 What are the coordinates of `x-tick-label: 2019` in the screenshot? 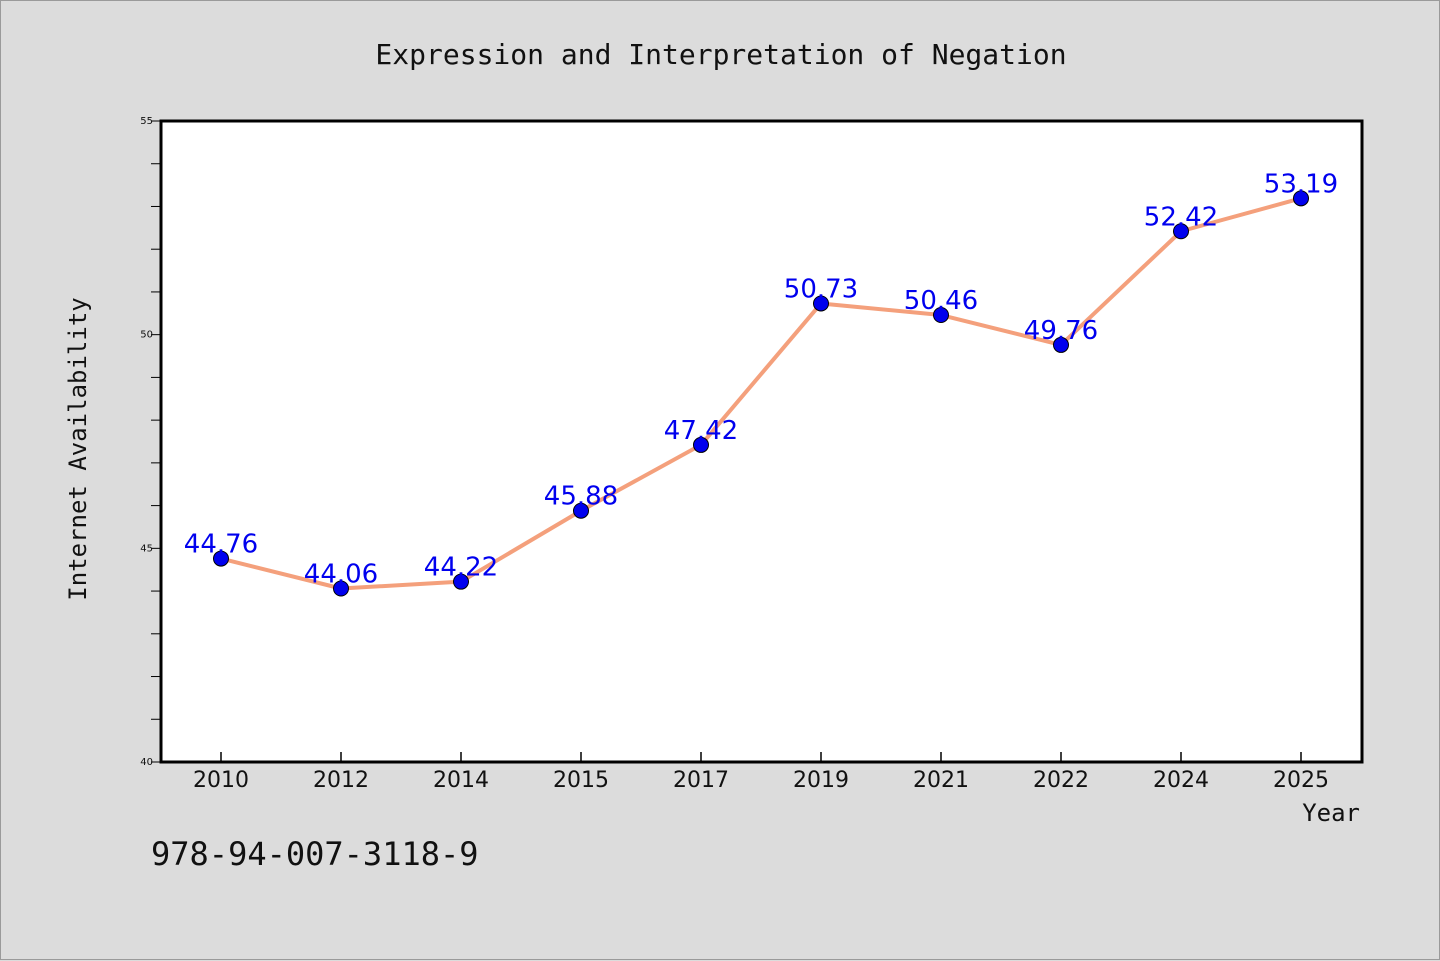 It's located at (821, 780).